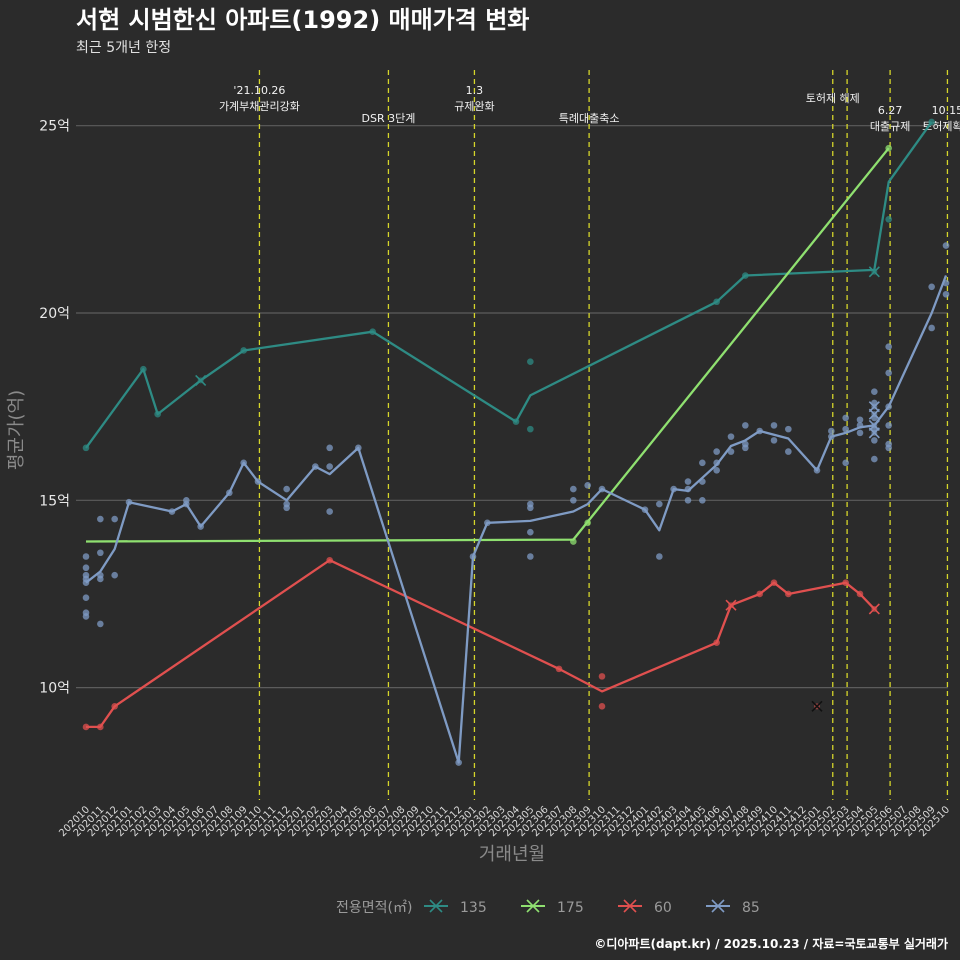  Describe the element at coordinates (259, 90) in the screenshot. I see `event-label: '21.10.26` at that location.